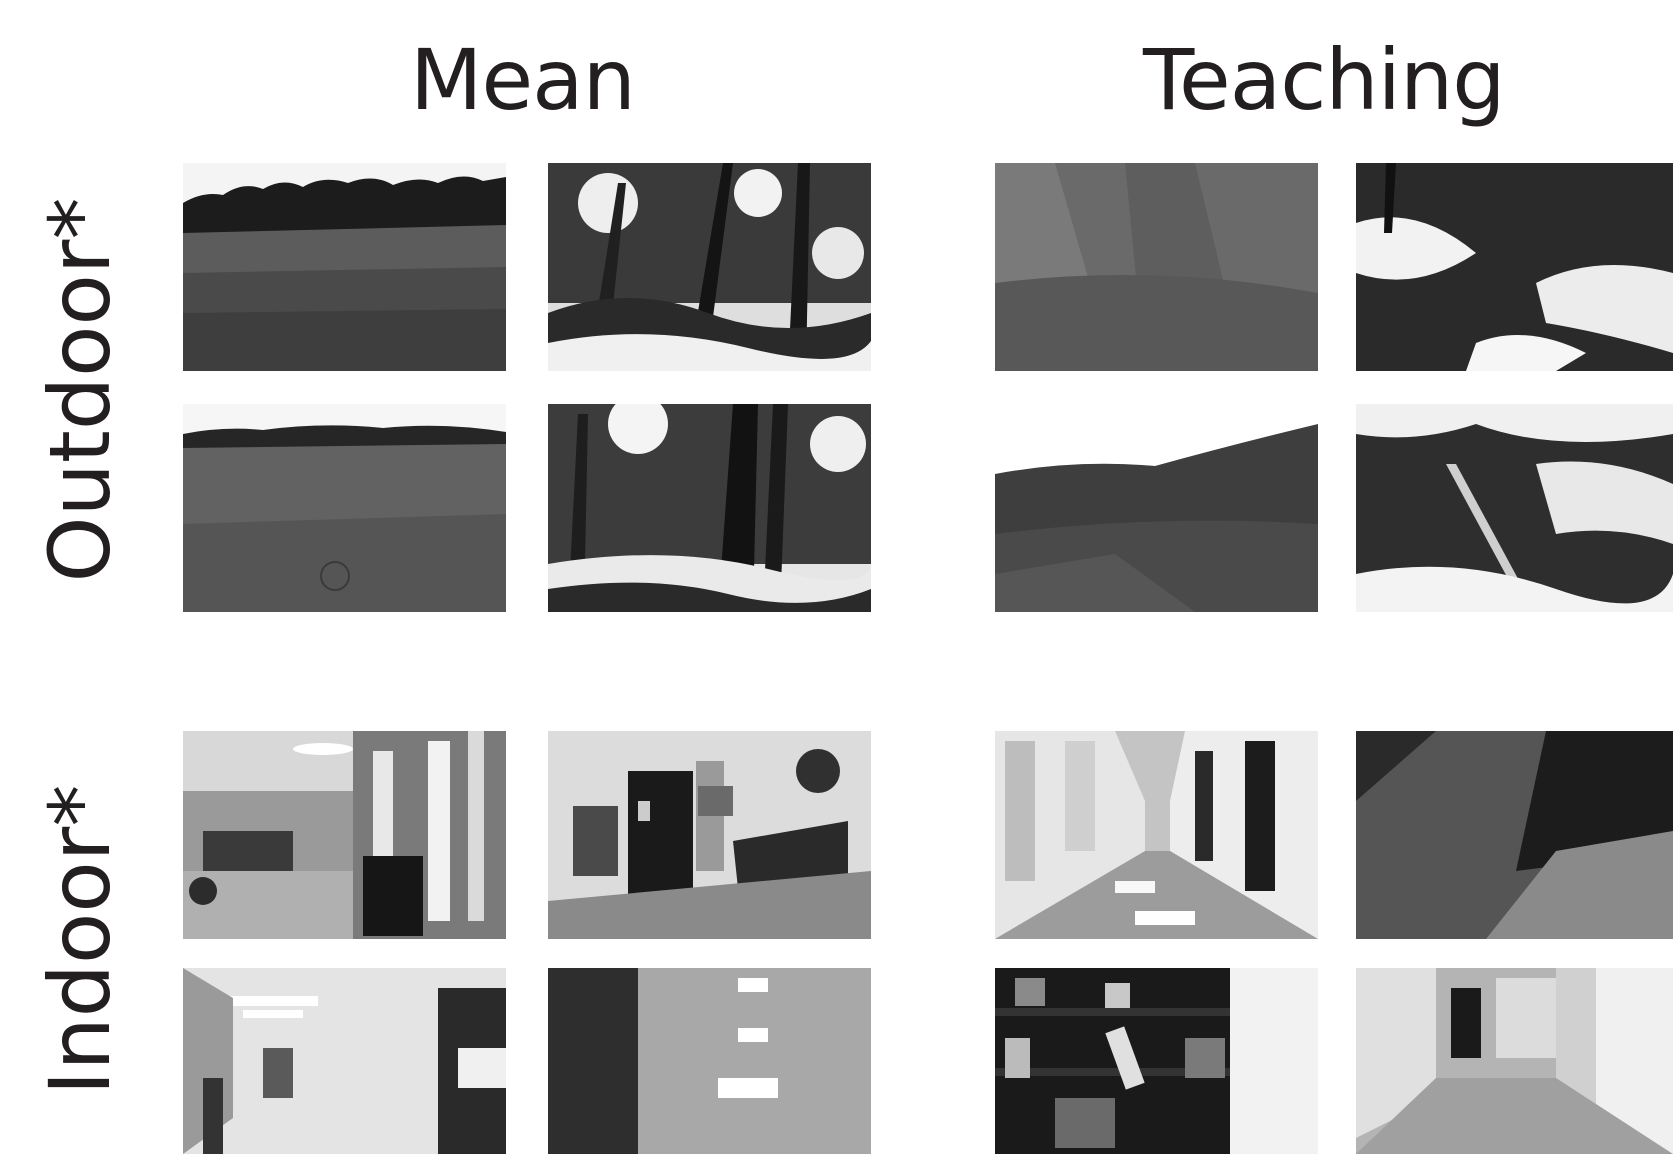 This screenshot has width=1673, height=1154. I want to click on row-label-outdoor: Outdoor*, so click(80, 390).